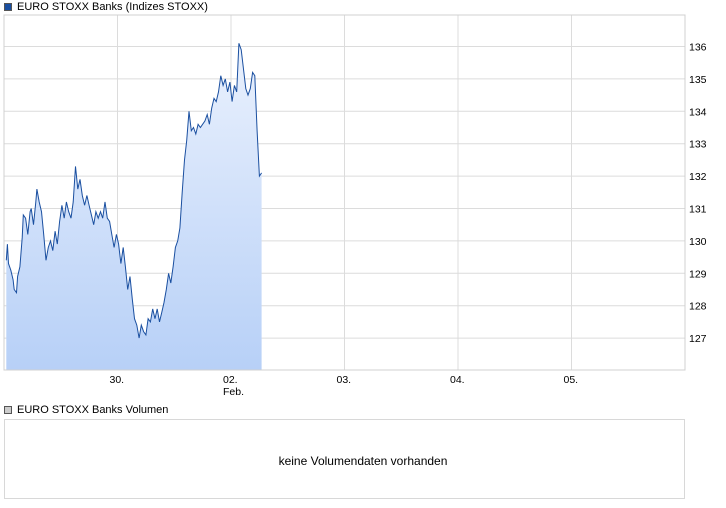  Describe the element at coordinates (8, 7) in the screenshot. I see `price-legend-swatch` at that location.